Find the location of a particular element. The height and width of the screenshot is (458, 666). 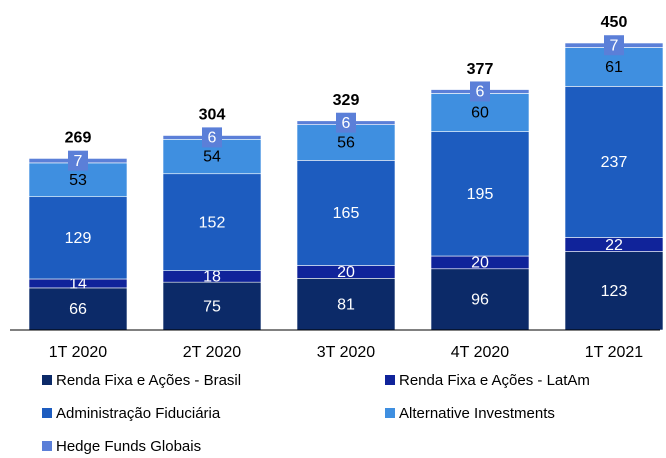

x-tick-label: 1T 2020 is located at coordinates (78, 352).